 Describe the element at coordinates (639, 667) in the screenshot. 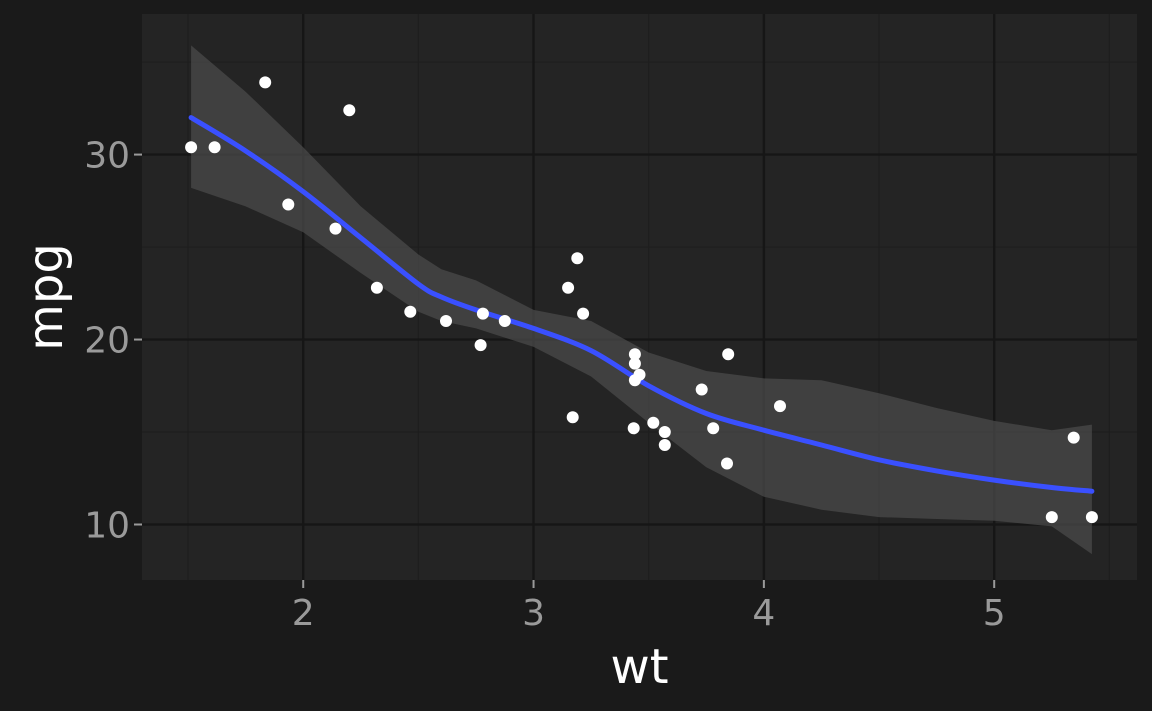

I see `x-axis-title: wt` at that location.